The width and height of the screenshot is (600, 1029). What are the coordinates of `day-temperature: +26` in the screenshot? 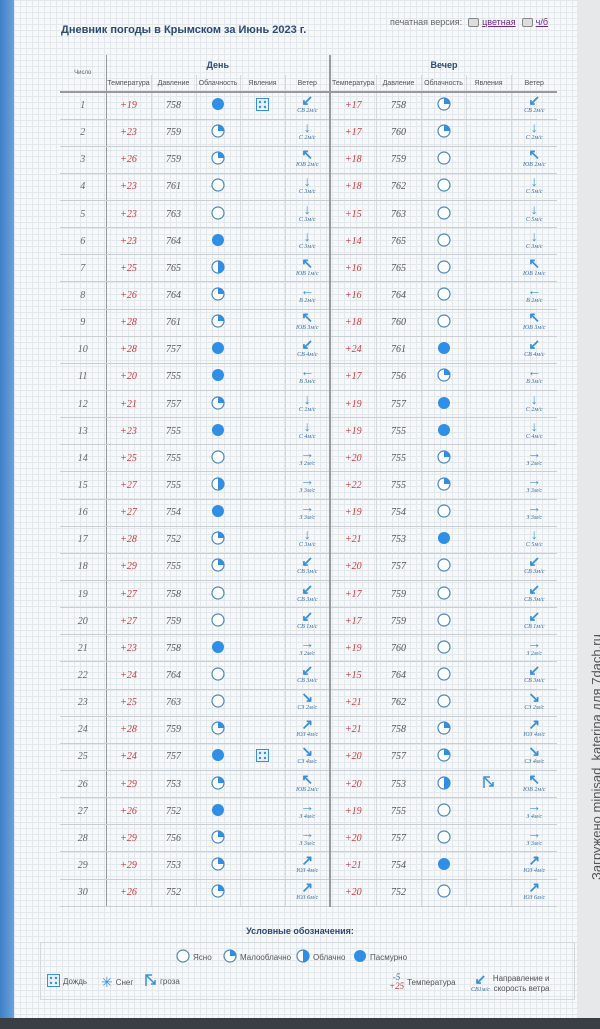 It's located at (128, 295).